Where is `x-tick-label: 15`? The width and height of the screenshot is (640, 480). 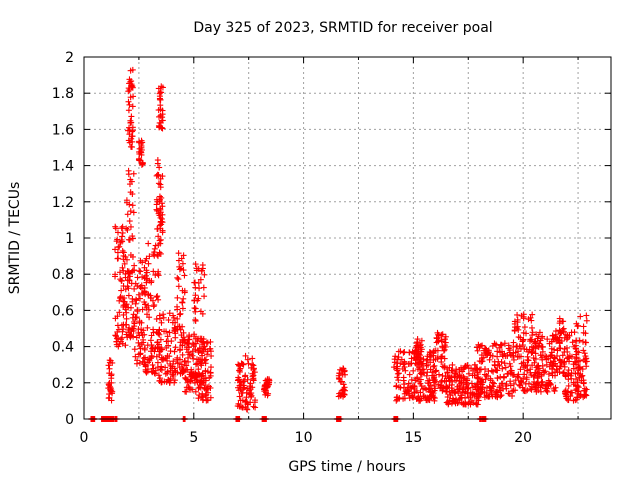
x-tick-label: 15 is located at coordinates (413, 438).